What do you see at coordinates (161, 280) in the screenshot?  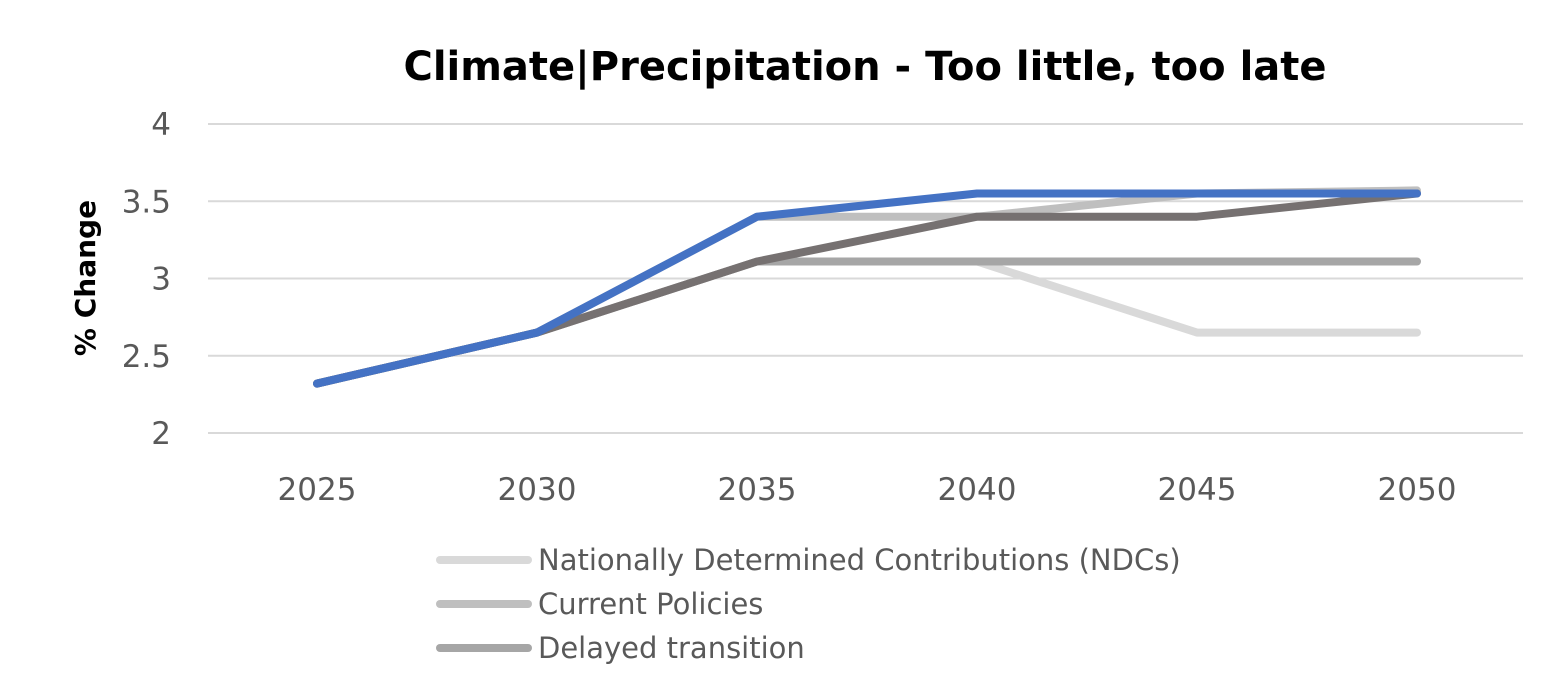 I see `y-tick-label: 3` at bounding box center [161, 280].